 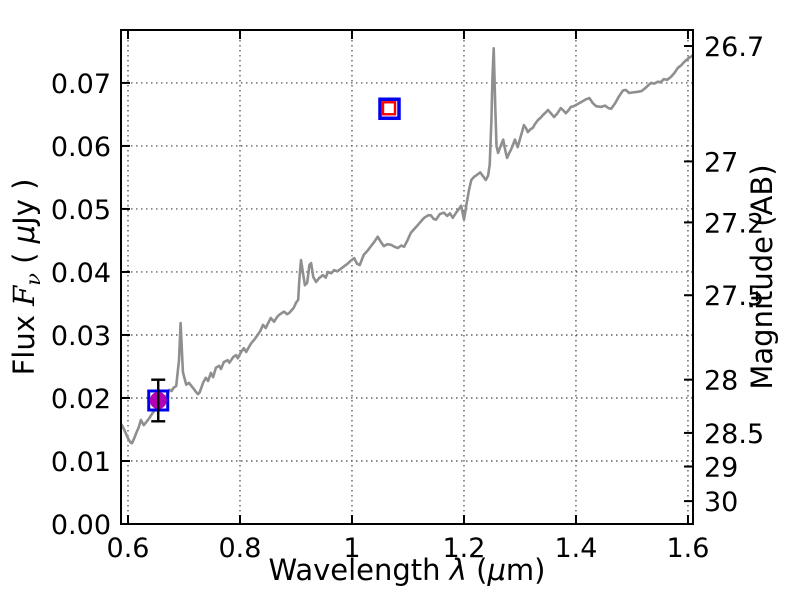 What do you see at coordinates (721, 502) in the screenshot?
I see `magnitude-tick-label: 30` at bounding box center [721, 502].